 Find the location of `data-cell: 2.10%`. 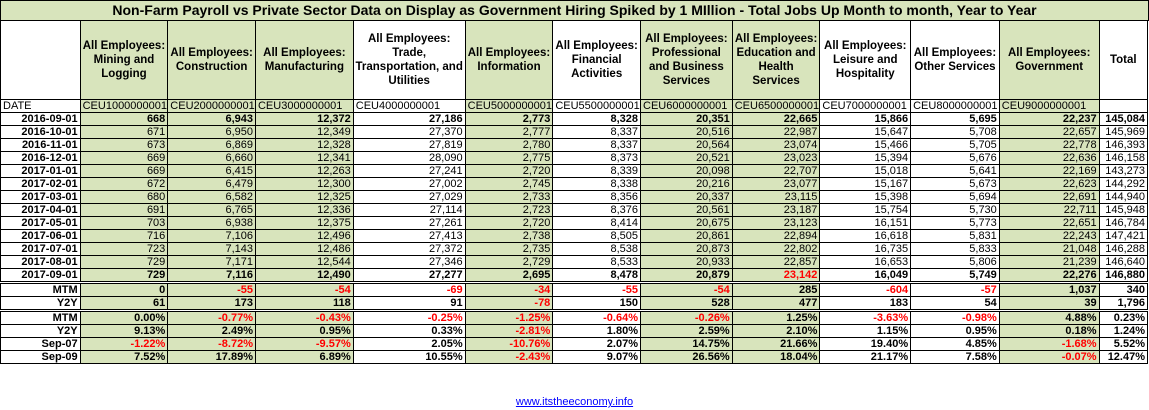

data-cell: 2.10% is located at coordinates (776, 331).